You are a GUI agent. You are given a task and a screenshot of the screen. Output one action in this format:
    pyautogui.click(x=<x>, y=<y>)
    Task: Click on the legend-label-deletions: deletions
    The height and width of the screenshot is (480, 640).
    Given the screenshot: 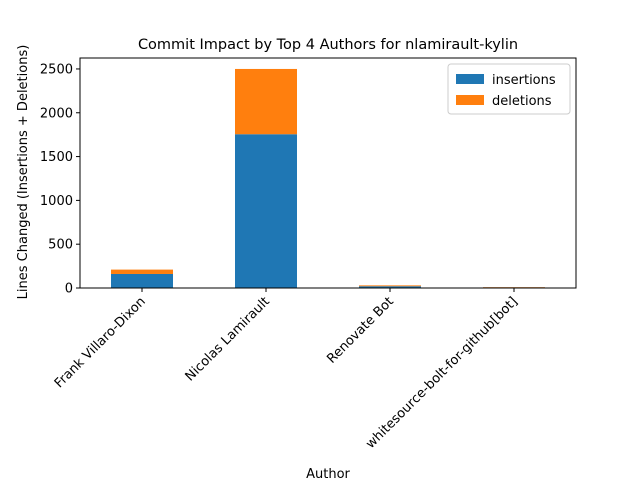 What is the action you would take?
    pyautogui.click(x=522, y=101)
    